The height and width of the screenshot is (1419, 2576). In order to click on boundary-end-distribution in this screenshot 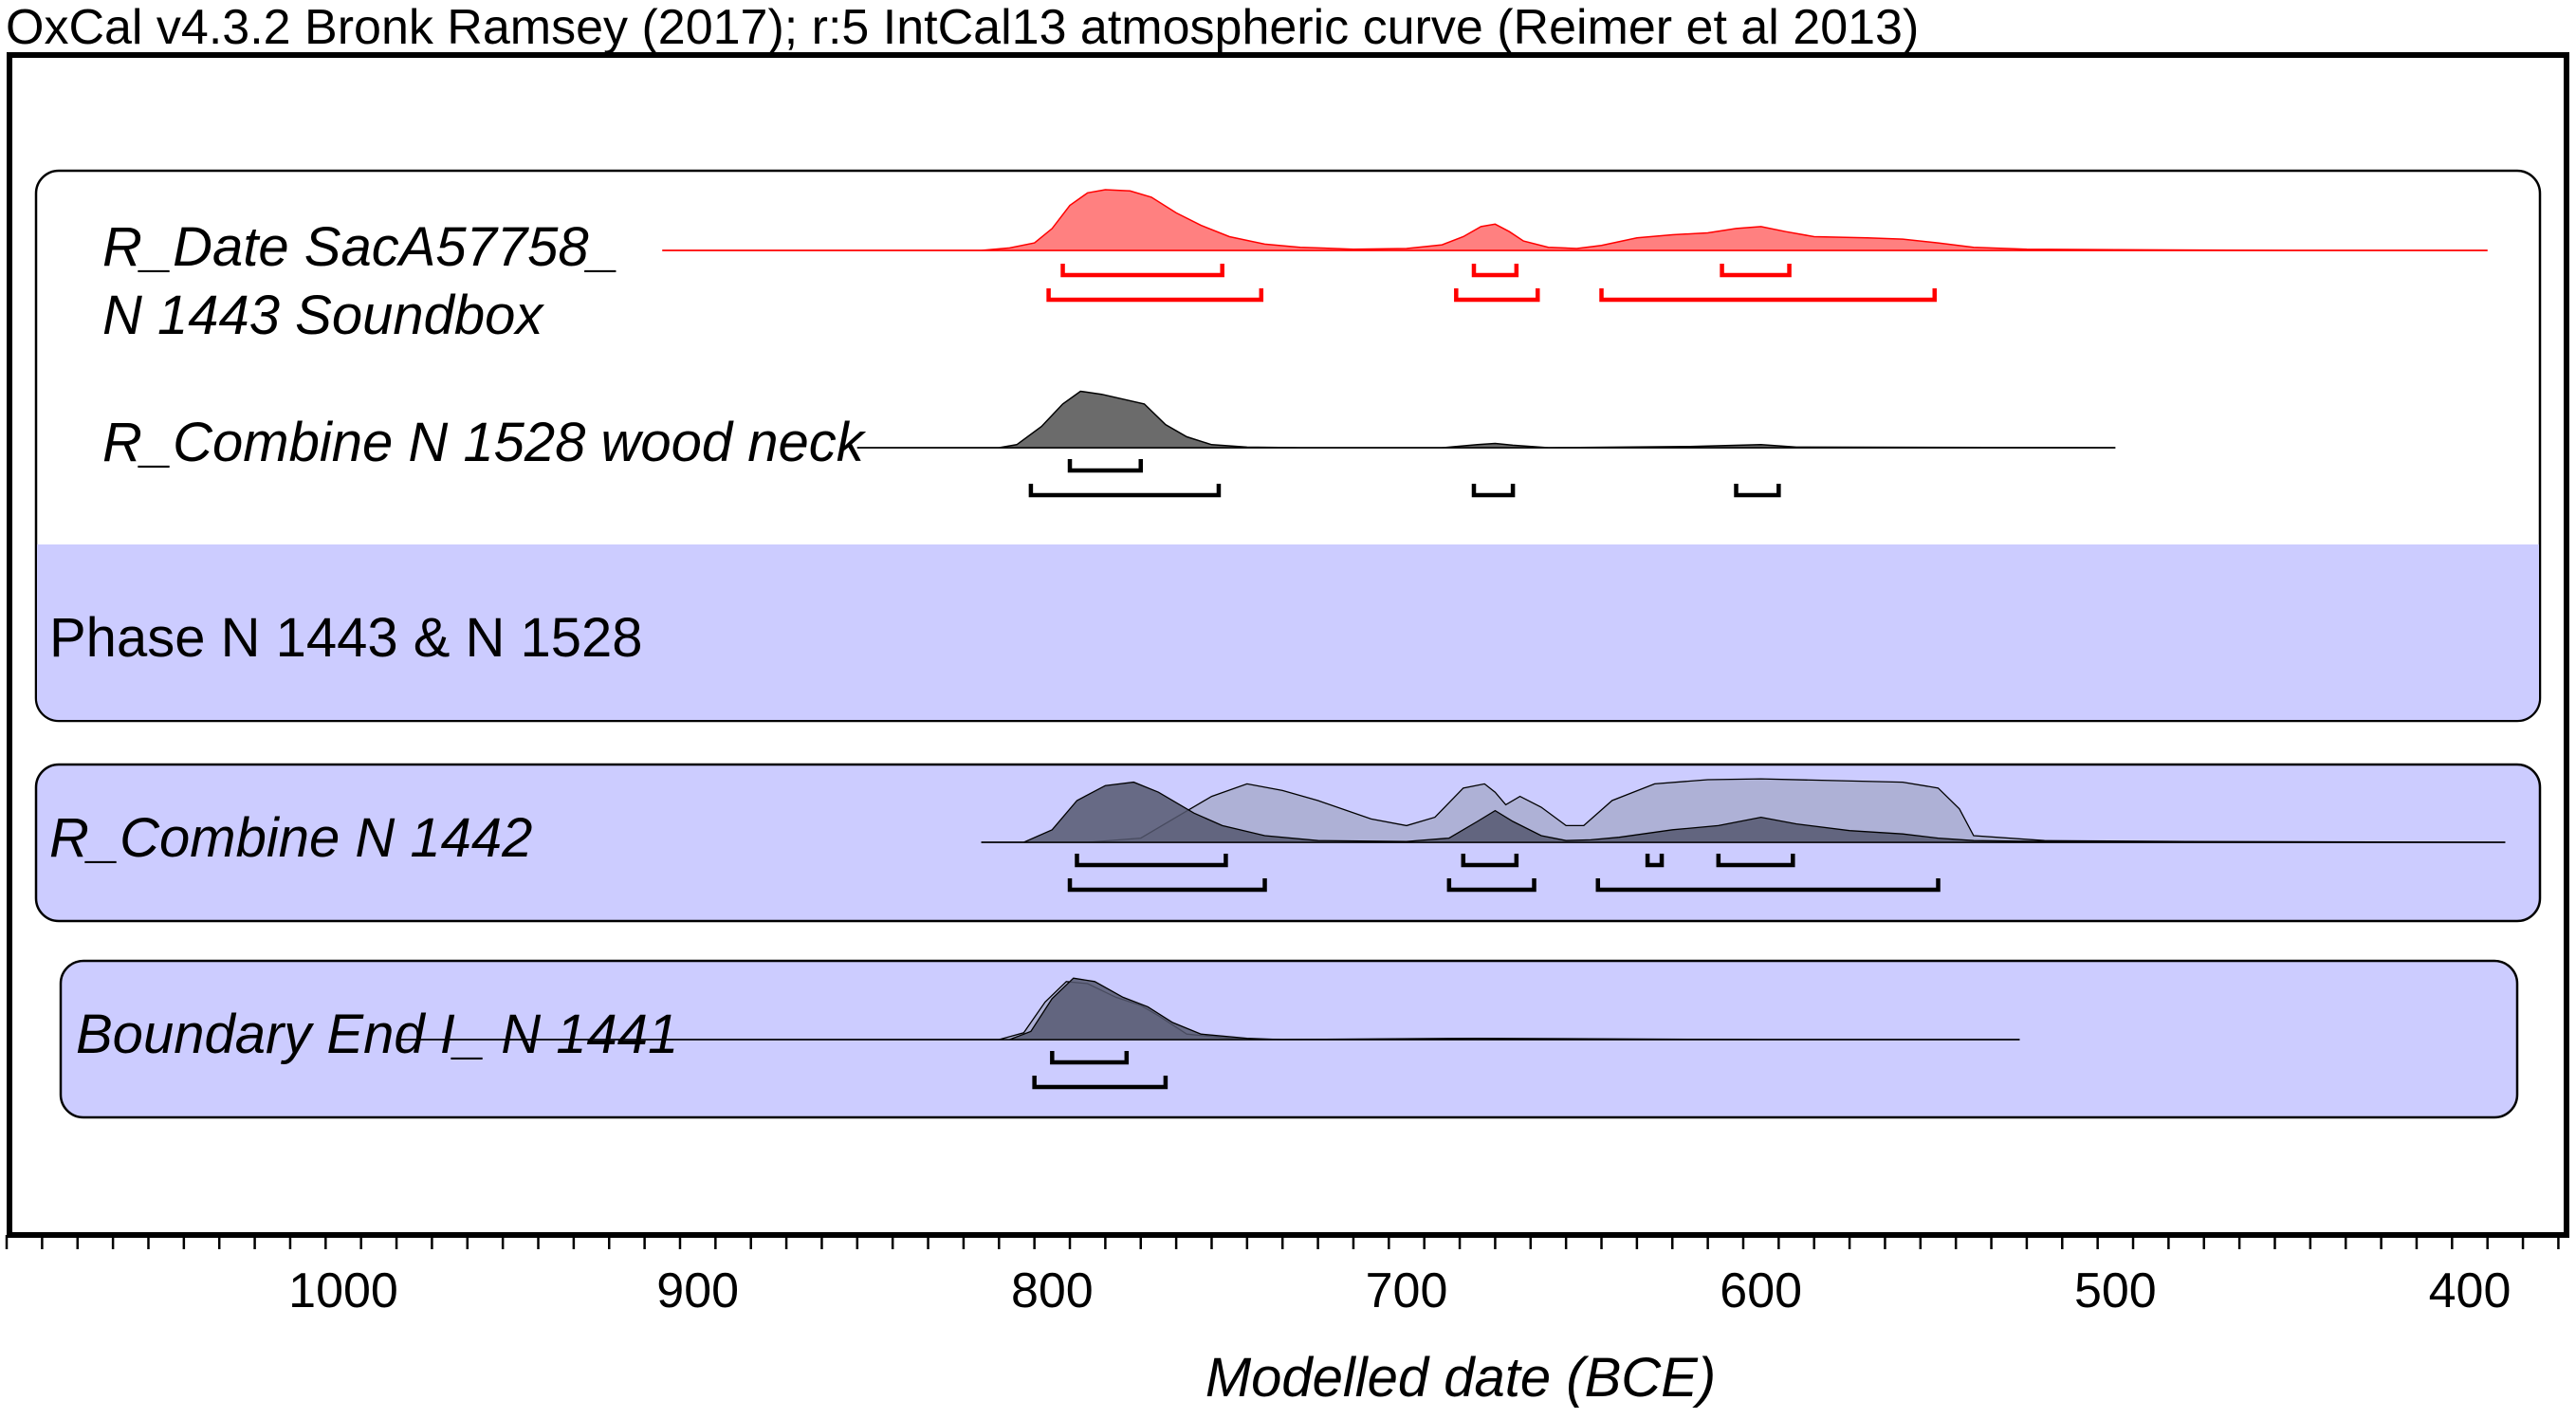, I will do `click(1208, 1009)`.